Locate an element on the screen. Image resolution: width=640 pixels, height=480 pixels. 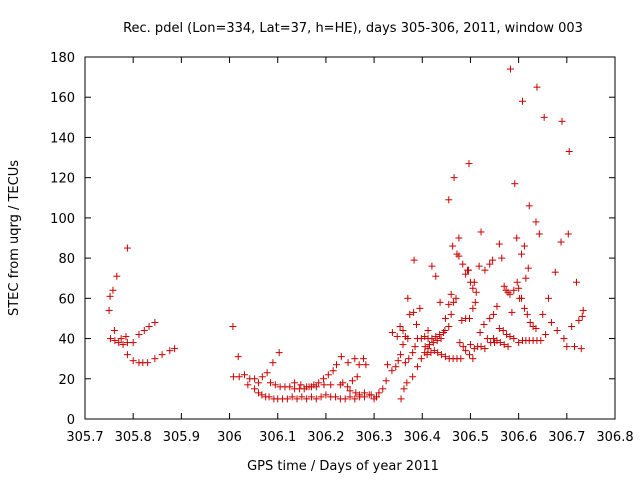
y-tick: 100 is located at coordinates (332, 219).